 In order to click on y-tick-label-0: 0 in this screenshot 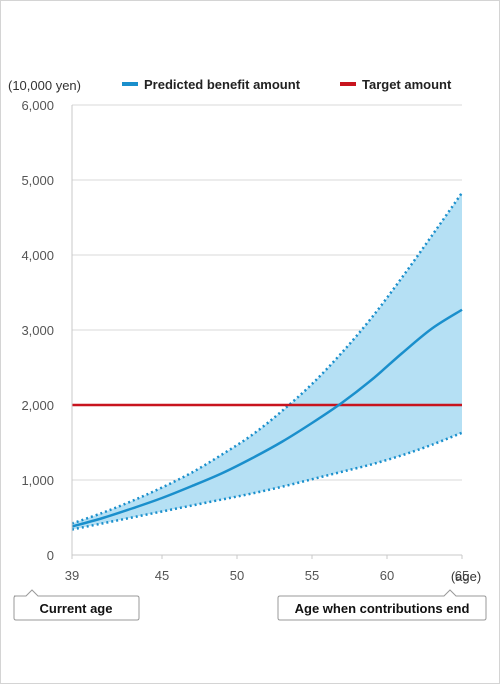, I will do `click(50, 555)`.